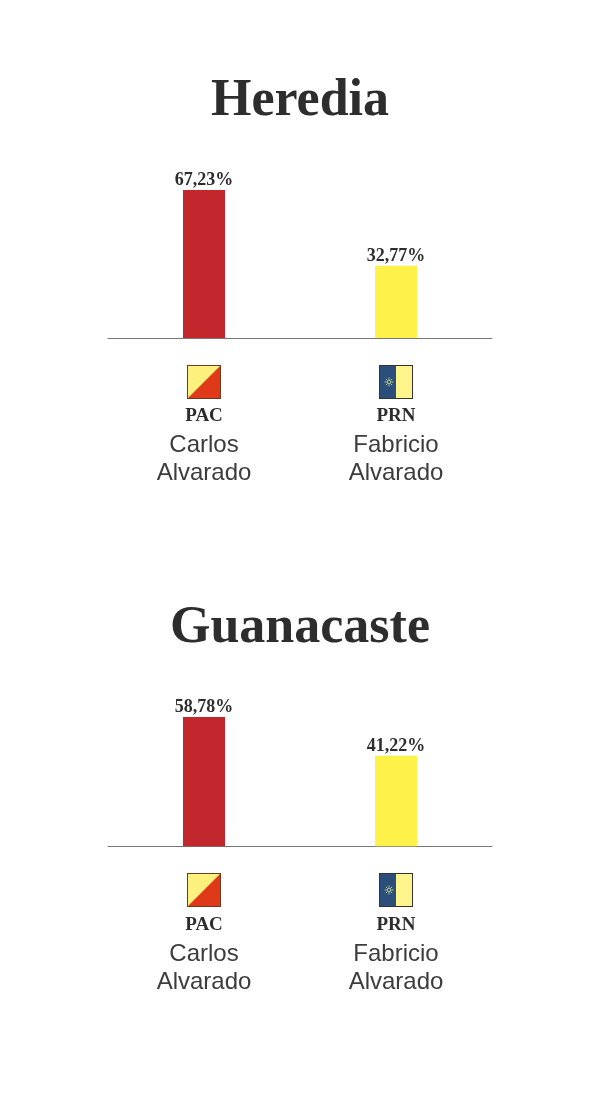 The image size is (600, 1101). What do you see at coordinates (396, 254) in the screenshot?
I see `data-label: 32,77%` at bounding box center [396, 254].